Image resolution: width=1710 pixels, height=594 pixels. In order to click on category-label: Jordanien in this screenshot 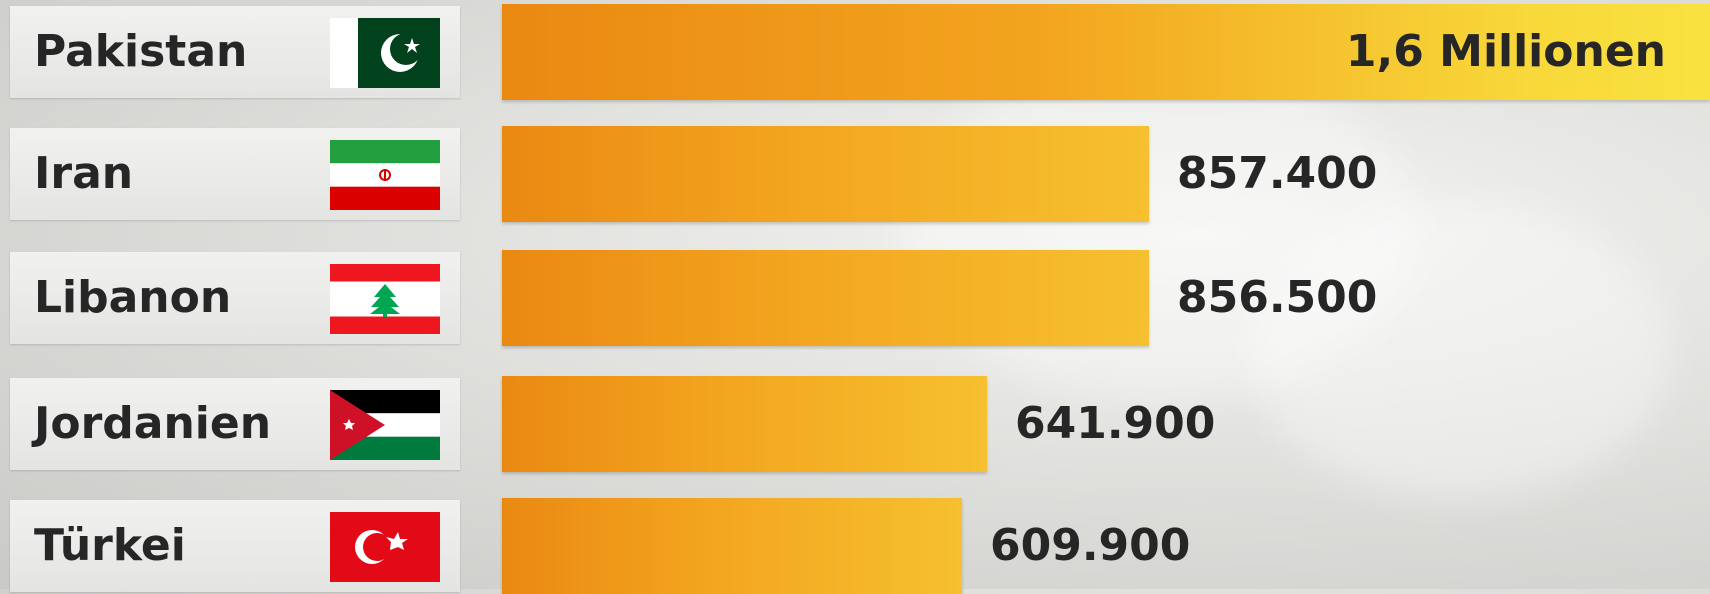, I will do `click(153, 423)`.